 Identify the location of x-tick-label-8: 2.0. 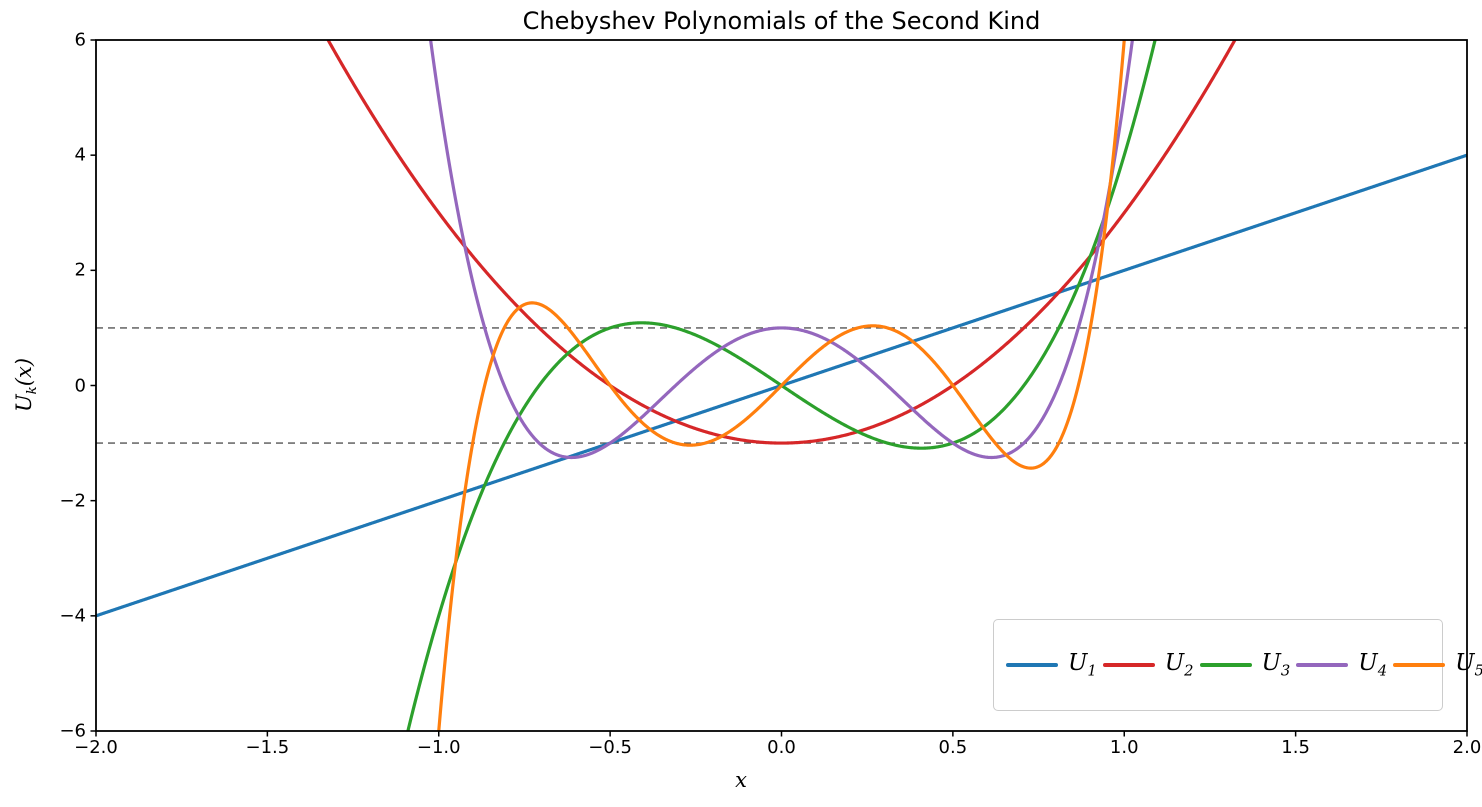
(1467, 747).